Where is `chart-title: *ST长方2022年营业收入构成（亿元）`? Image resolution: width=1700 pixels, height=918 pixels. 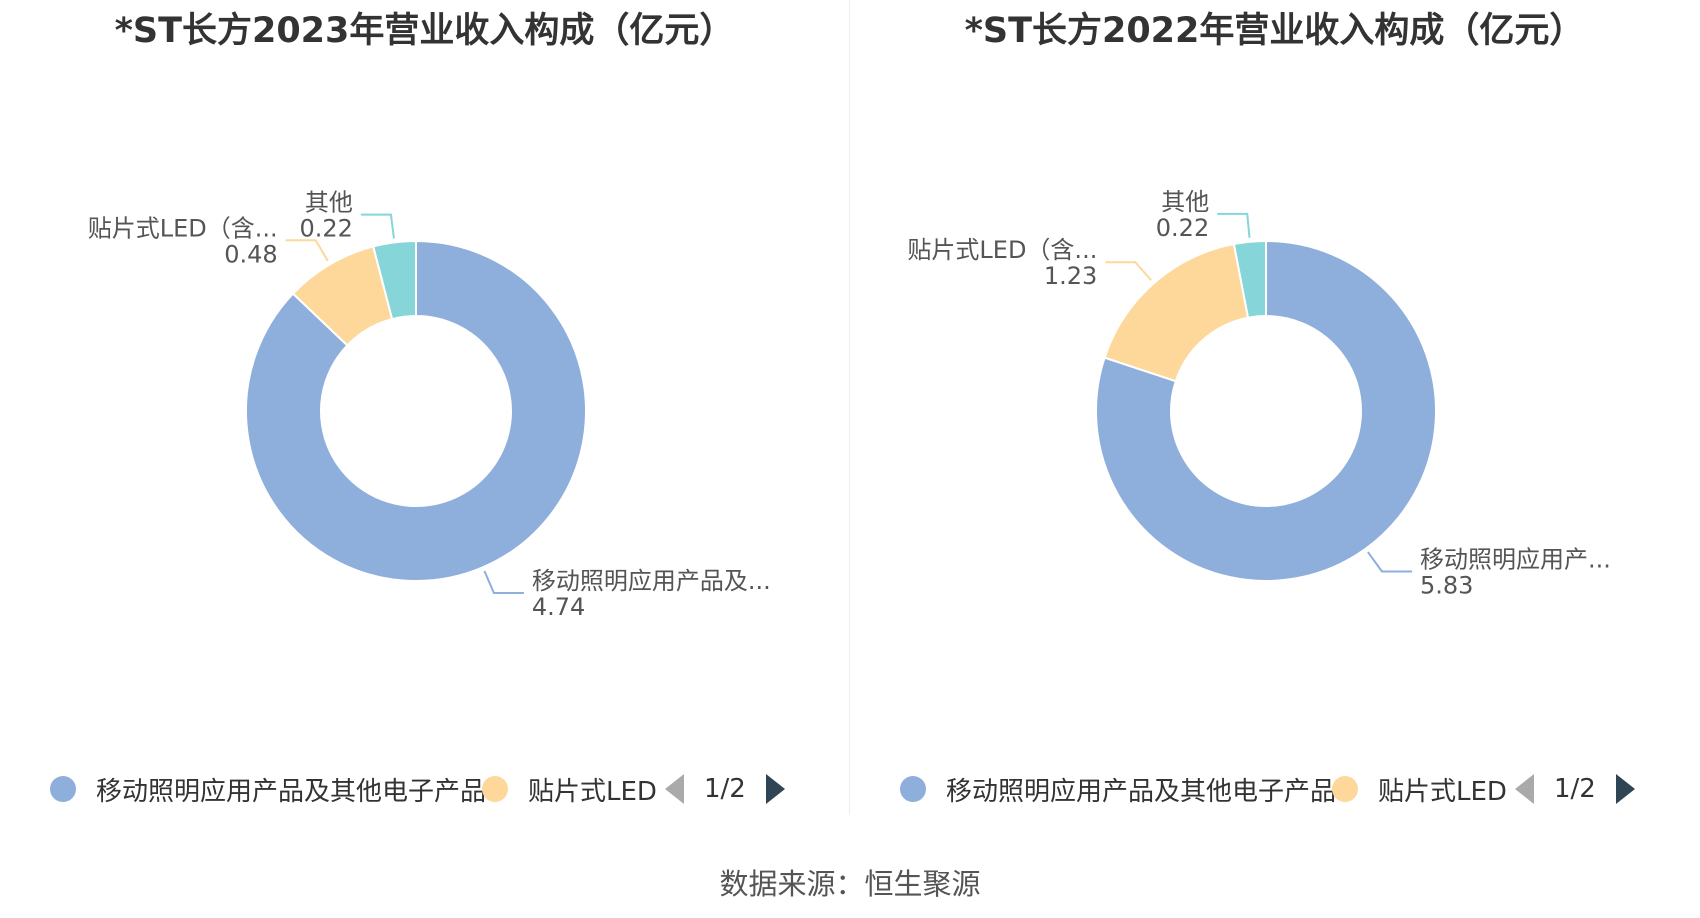 chart-title: *ST长方2022年营业收入构成（亿元） is located at coordinates (1274, 31).